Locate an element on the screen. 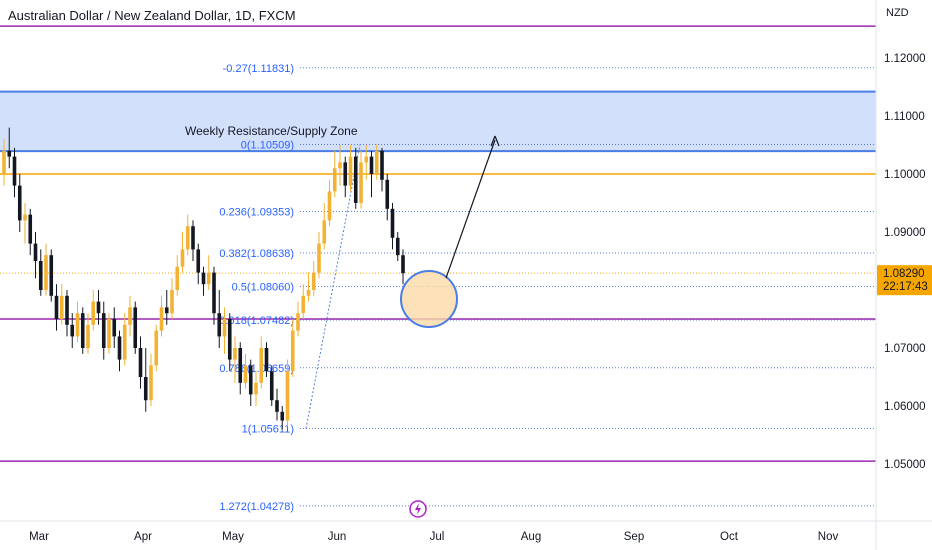 The image size is (932, 550). time-tick-label: Aug is located at coordinates (531, 537).